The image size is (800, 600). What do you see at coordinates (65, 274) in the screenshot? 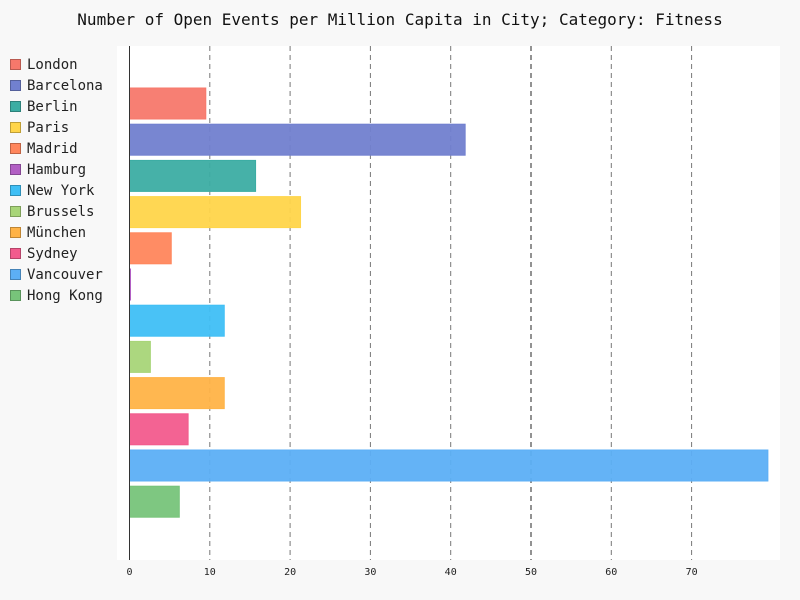
I see `legend-label: Vancouver` at bounding box center [65, 274].